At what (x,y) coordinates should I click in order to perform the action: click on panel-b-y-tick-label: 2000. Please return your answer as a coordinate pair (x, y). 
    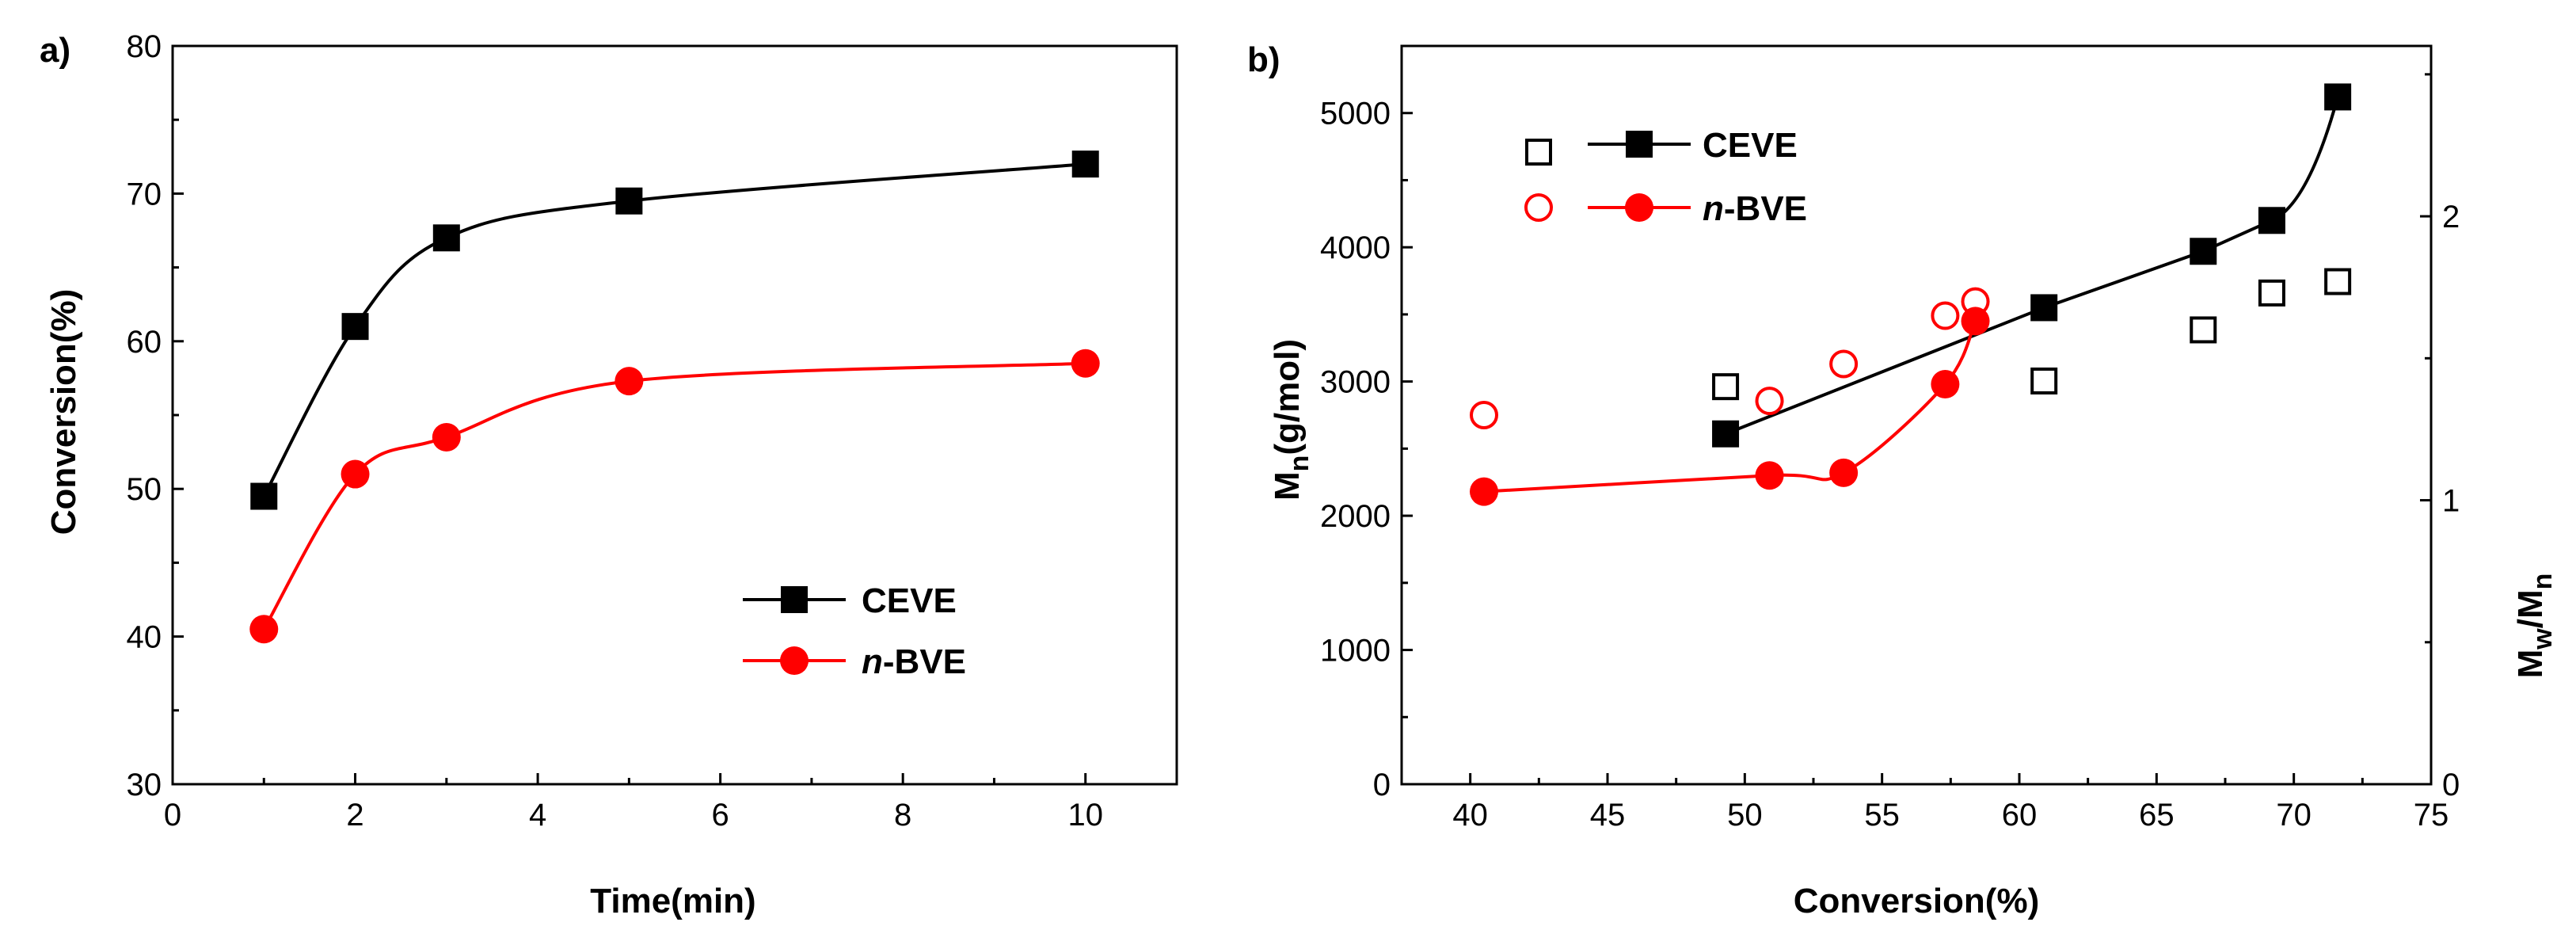
    Looking at the image, I should click on (1355, 516).